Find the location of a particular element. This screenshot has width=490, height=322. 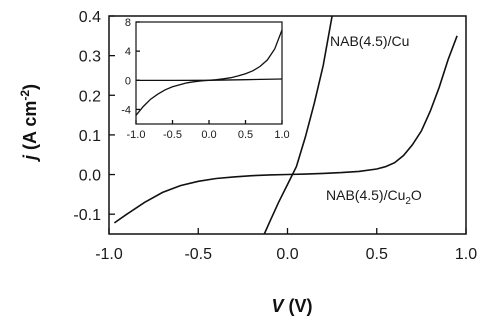

annotation-nab-cu2o: NAB(4.5)/Cu2O is located at coordinates (374, 197).